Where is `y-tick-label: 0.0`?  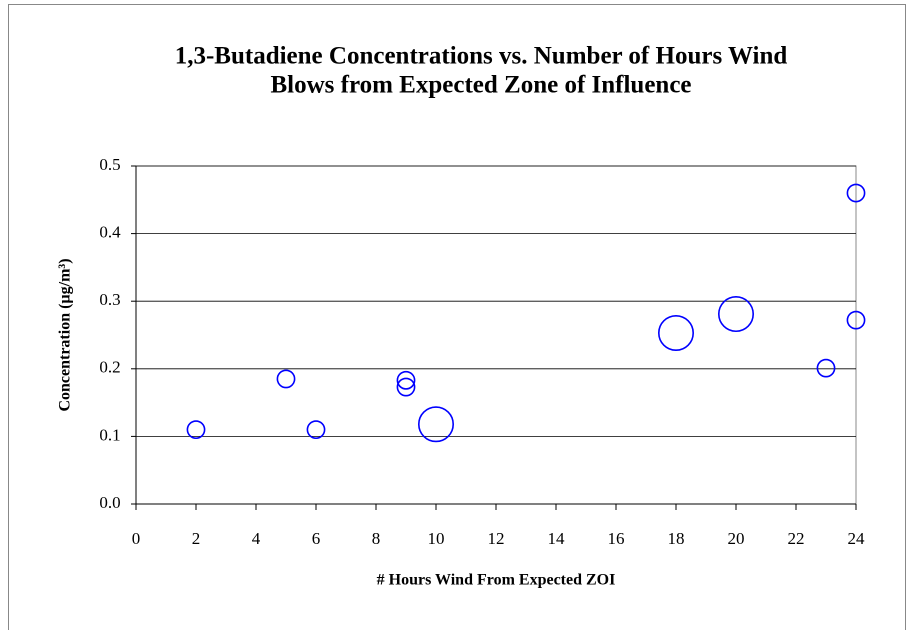 y-tick-label: 0.0 is located at coordinates (109, 502).